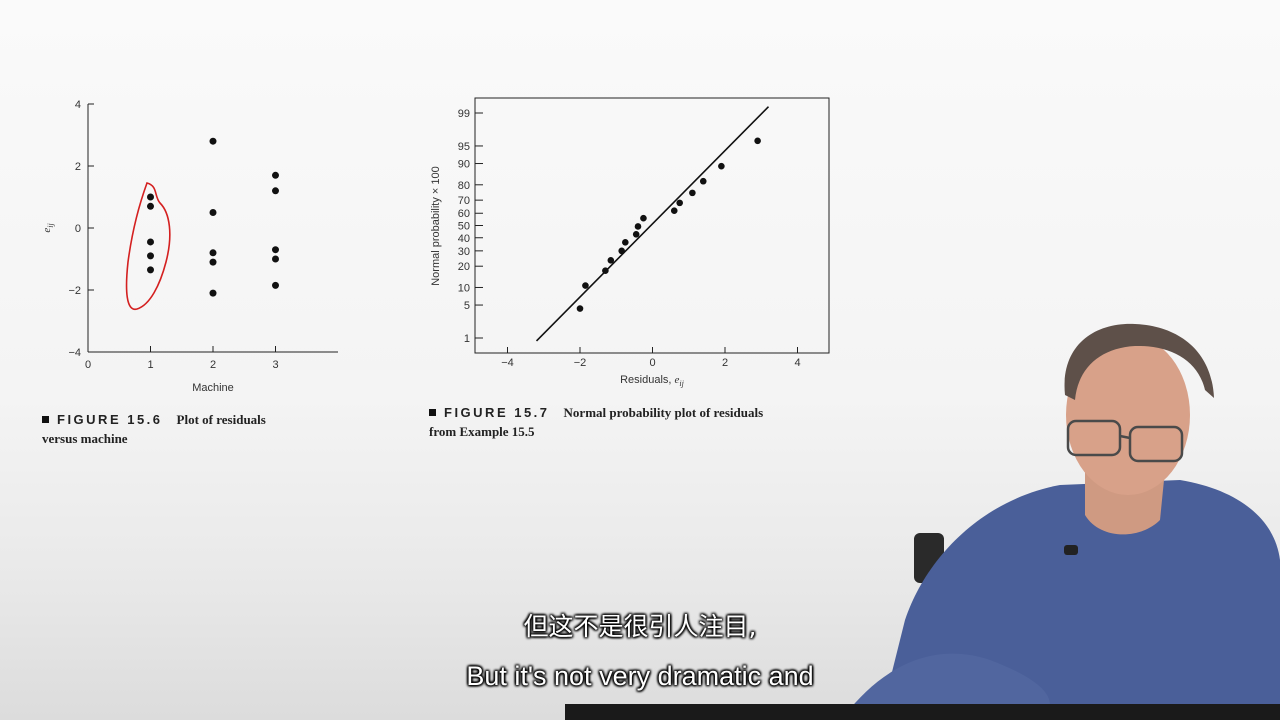 The image size is (1280, 720). I want to click on y-tick-label: 2, so click(78, 167).